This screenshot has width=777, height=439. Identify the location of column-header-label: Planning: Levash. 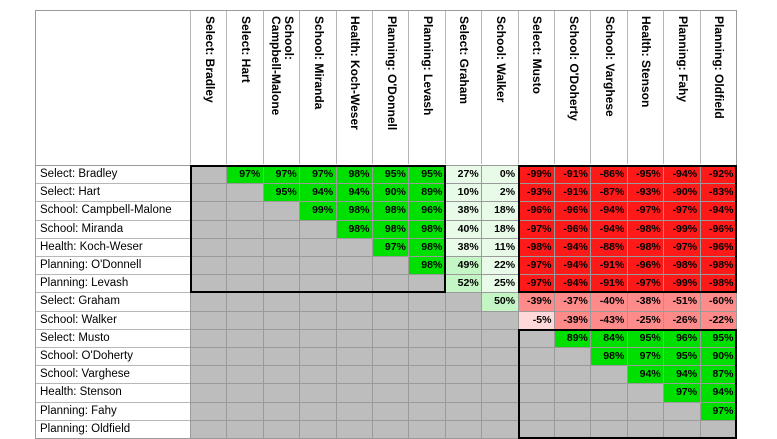
(428, 66).